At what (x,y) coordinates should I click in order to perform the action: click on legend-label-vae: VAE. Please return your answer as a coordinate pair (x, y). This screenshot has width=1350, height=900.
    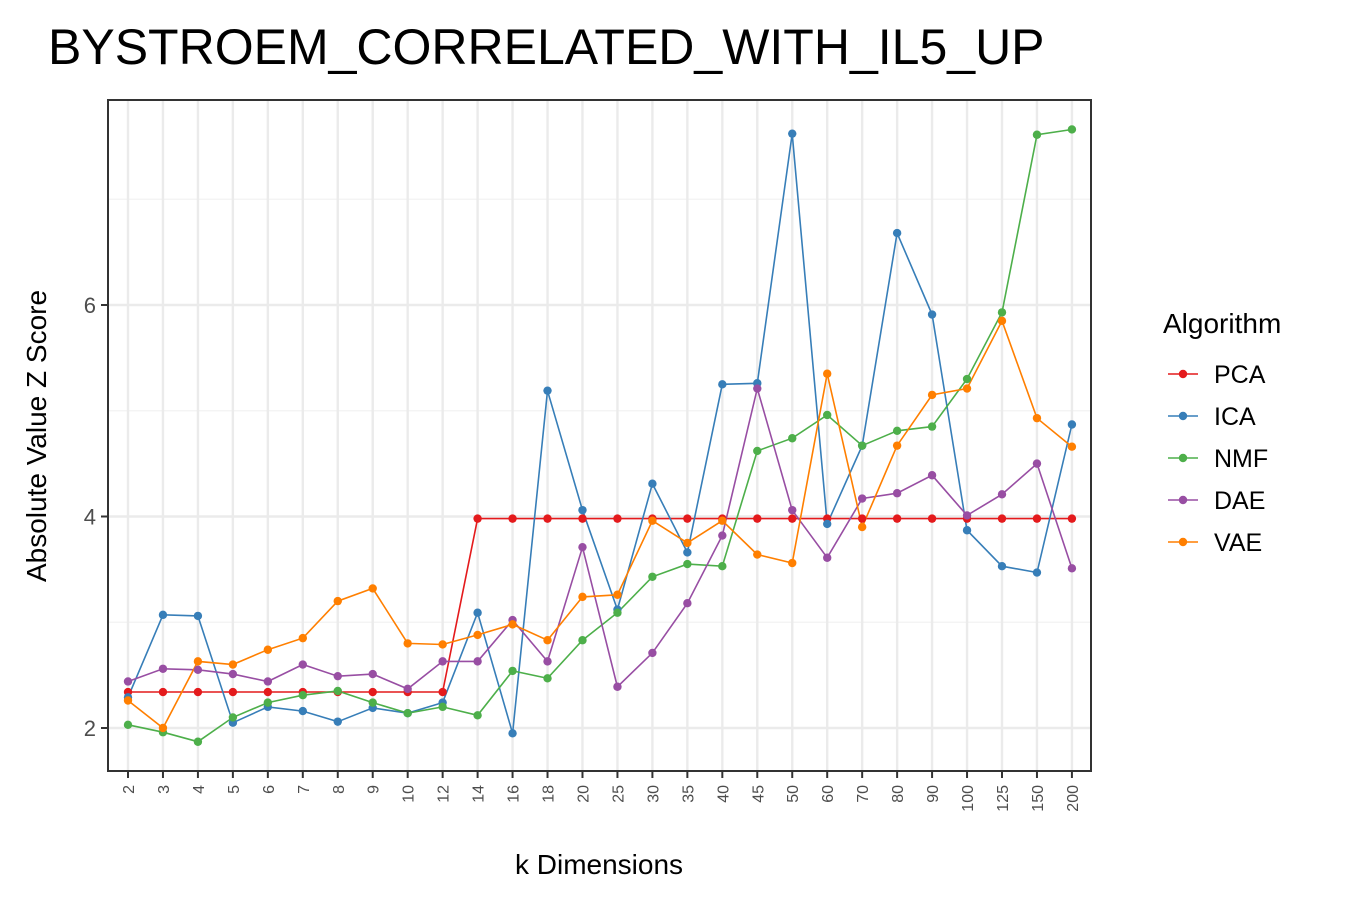
    Looking at the image, I should click on (1238, 543).